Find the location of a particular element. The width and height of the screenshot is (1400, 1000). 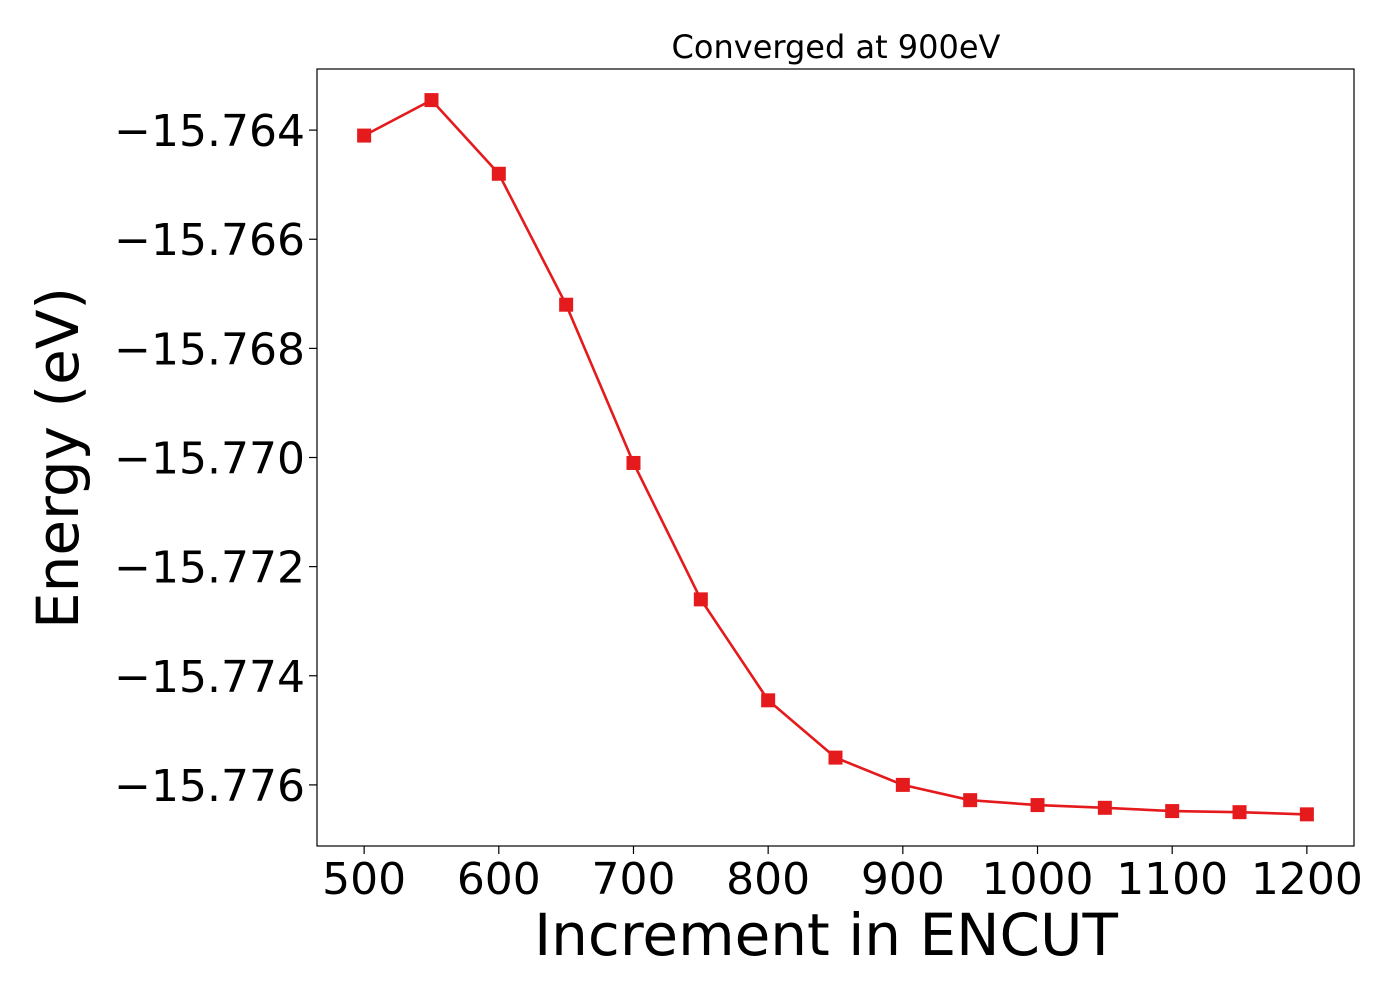

x-tick-label: 800 is located at coordinates (768, 879).